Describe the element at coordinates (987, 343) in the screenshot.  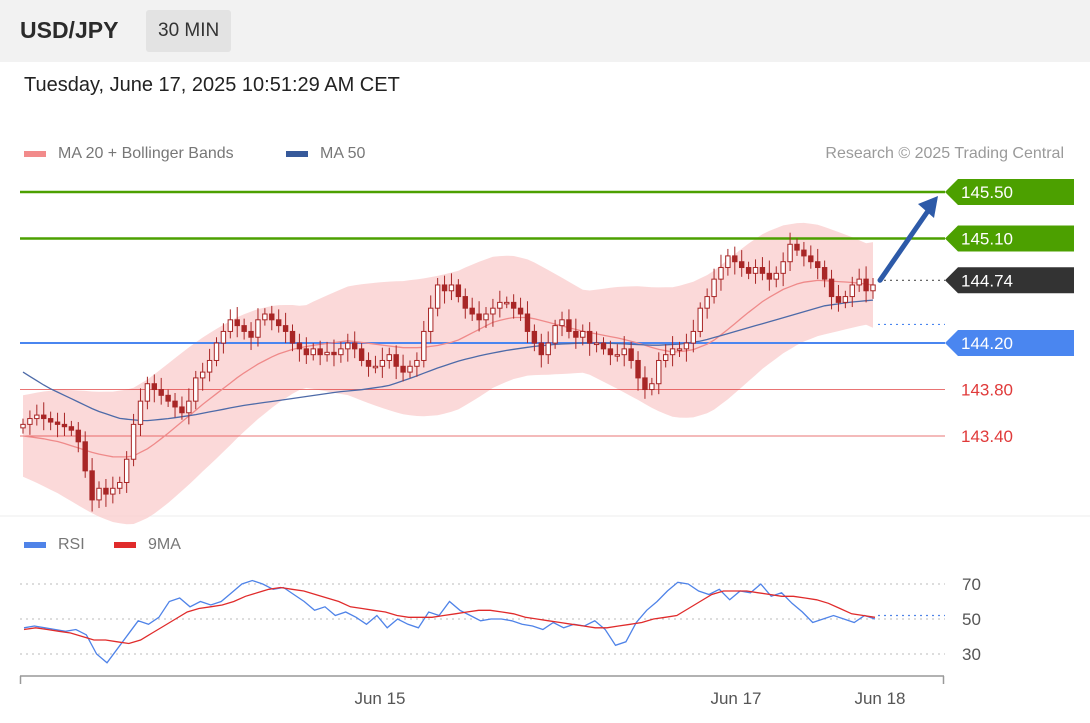
I see `level-tag-144-20-label: 144.20` at that location.